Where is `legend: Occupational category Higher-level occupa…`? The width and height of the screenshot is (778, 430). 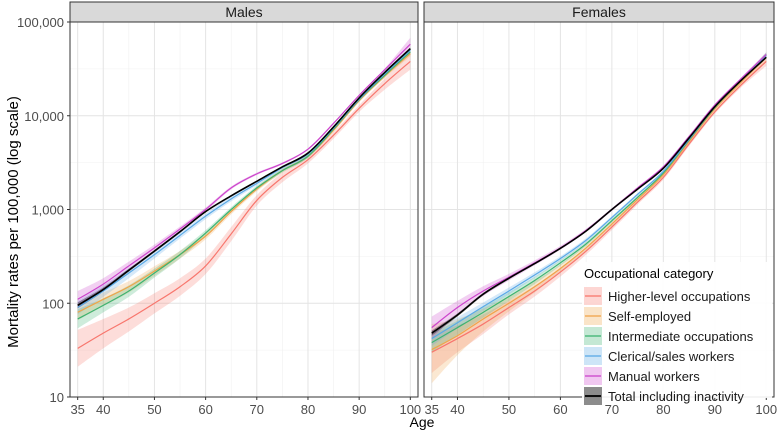
legend: Occupational category Higher-level occupa… is located at coordinates (677, 333).